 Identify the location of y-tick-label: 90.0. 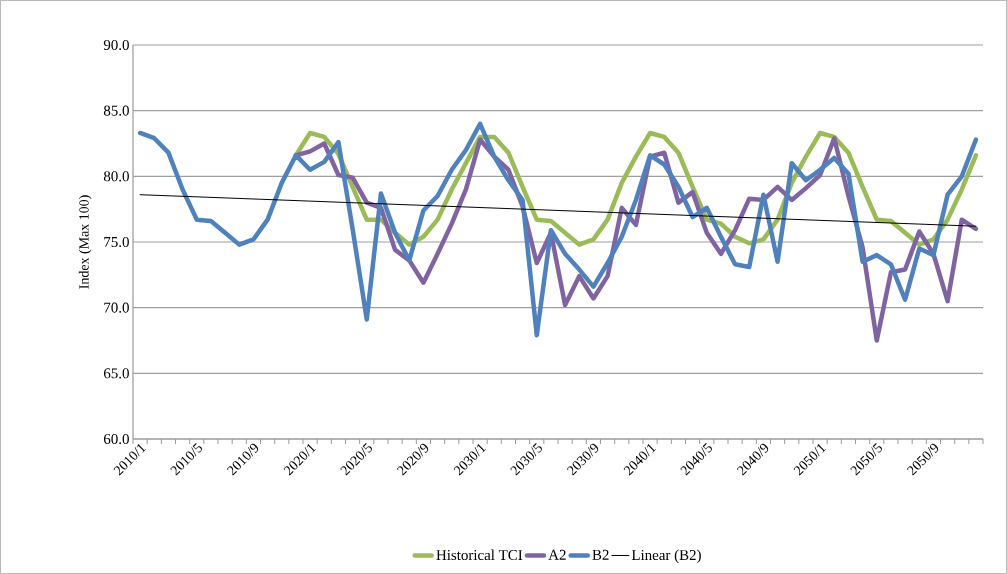
(116, 45).